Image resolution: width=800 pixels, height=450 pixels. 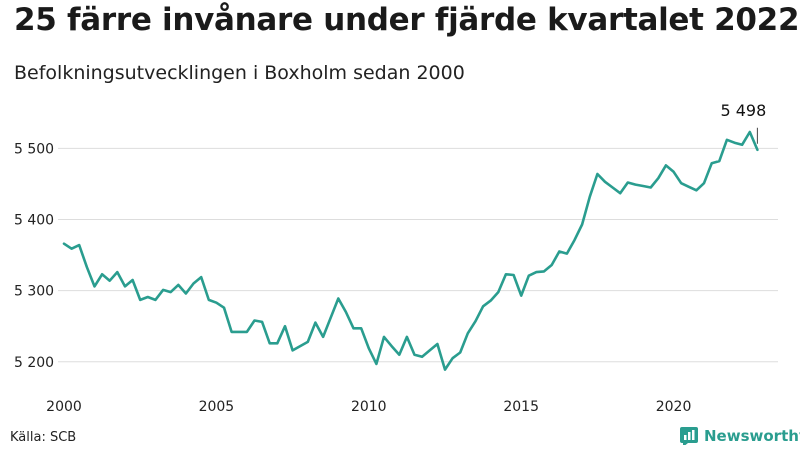 What do you see at coordinates (743, 110) in the screenshot?
I see `end-value-label: 5 498` at bounding box center [743, 110].